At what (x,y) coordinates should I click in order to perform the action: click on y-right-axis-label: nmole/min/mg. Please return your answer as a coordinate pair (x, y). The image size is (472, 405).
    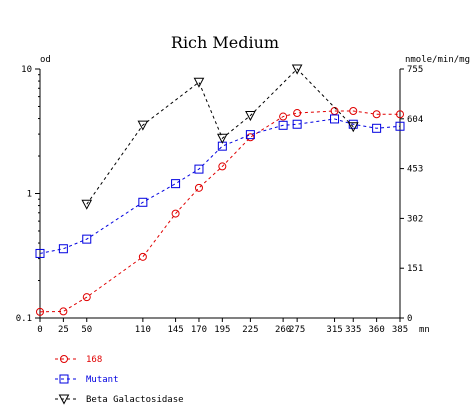
    Looking at the image, I should click on (437, 60).